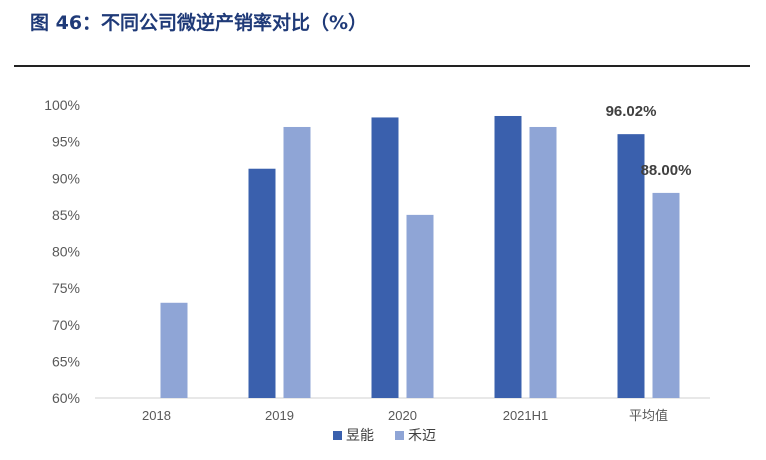 Image resolution: width=766 pixels, height=460 pixels. Describe the element at coordinates (543, 262) in the screenshot. I see `bar-禾迈-2021H1` at that location.